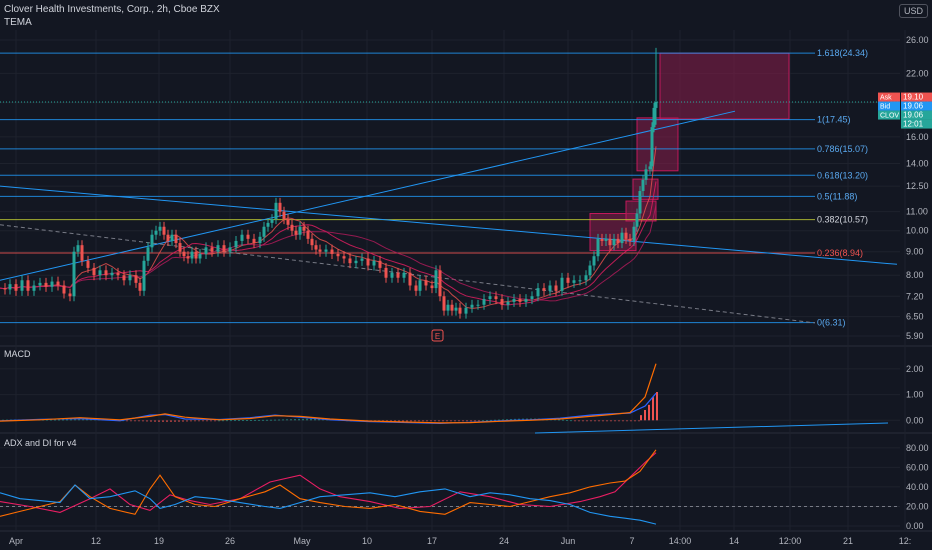 The image size is (932, 550). What do you see at coordinates (917, 231) in the screenshot?
I see `y-tick-label: 10.00` at bounding box center [917, 231].